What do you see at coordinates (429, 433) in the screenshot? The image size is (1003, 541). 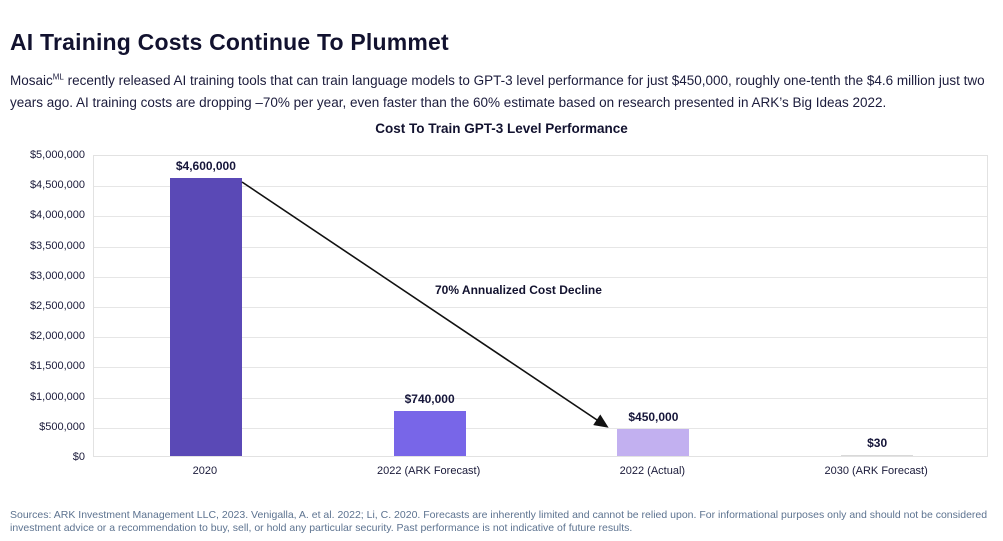 I see `bar-2022 (ARK Forecast)` at bounding box center [429, 433].